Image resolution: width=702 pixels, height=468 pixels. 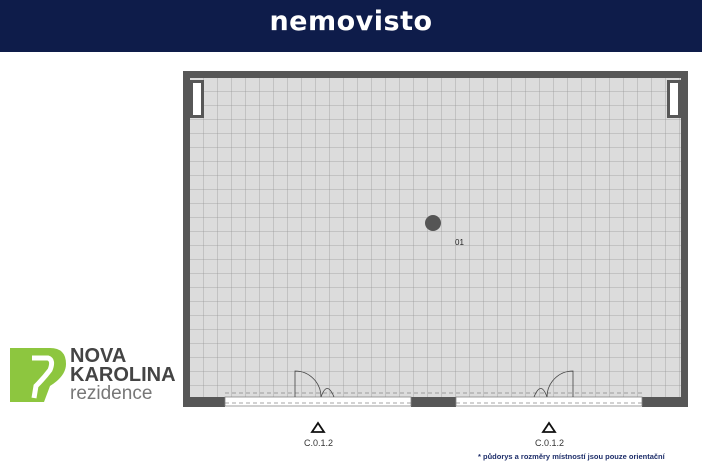 What do you see at coordinates (111, 393) in the screenshot?
I see `logo-line3: rezidence` at bounding box center [111, 393].